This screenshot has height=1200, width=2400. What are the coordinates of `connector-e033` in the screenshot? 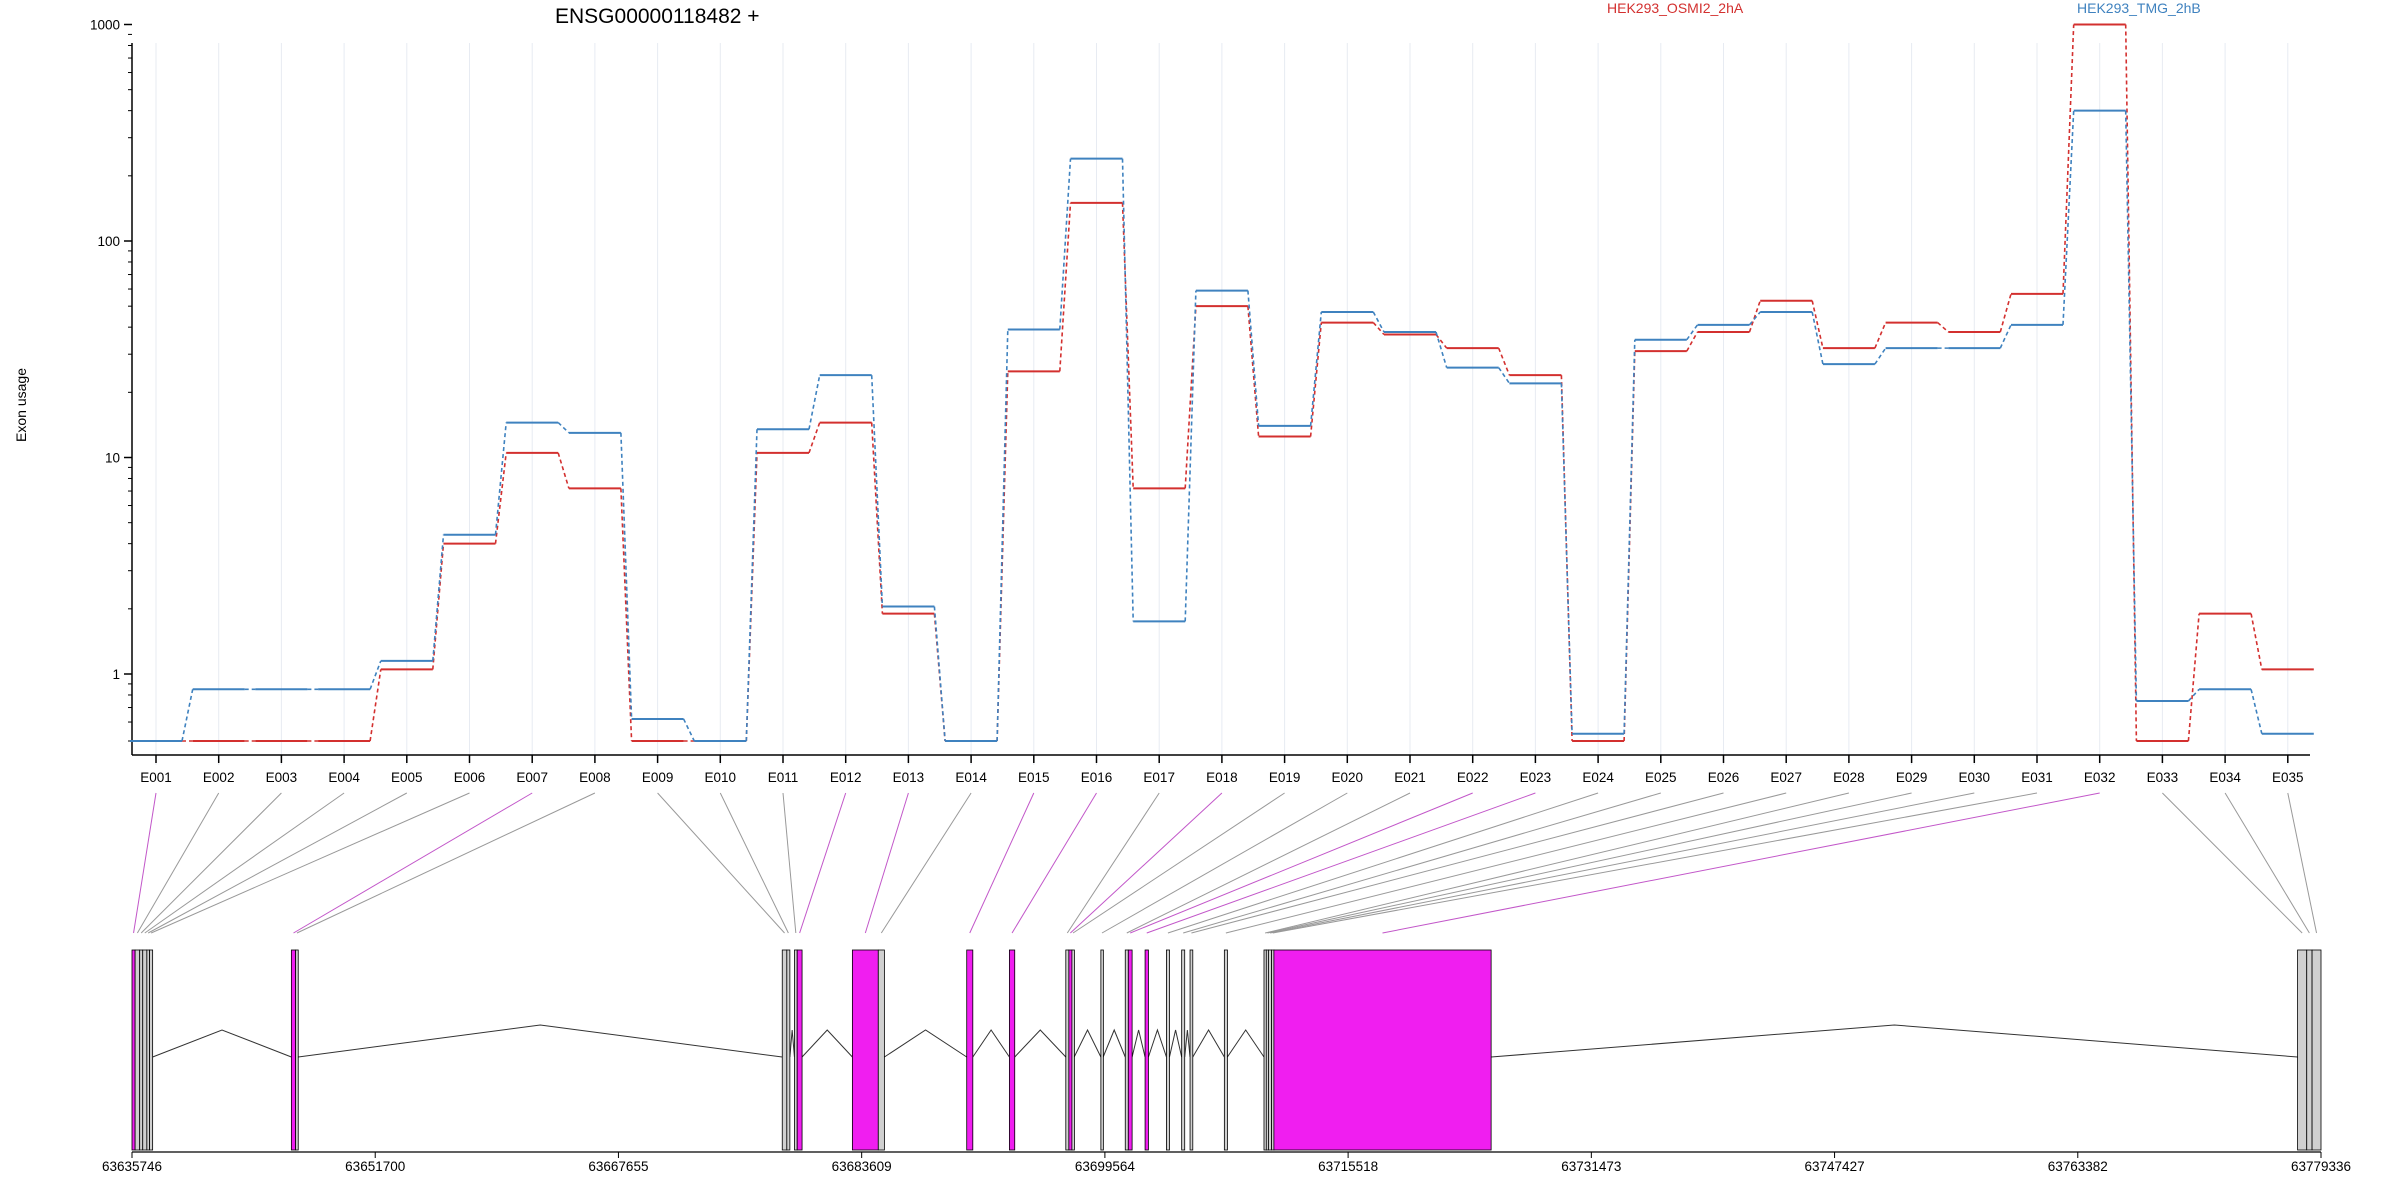 It's located at (2232, 863).